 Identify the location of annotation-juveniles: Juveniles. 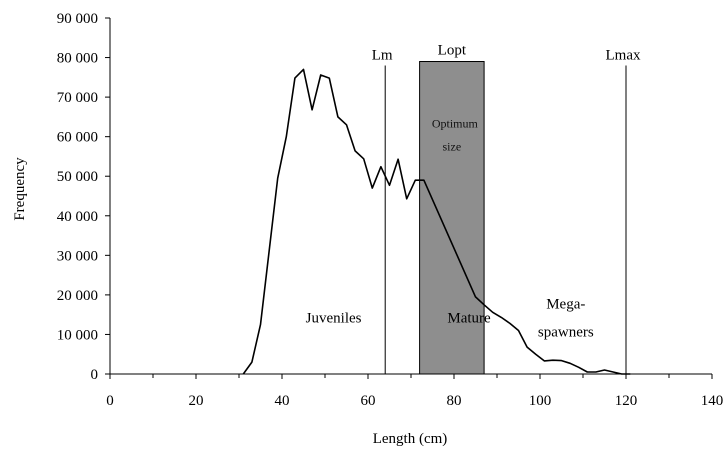
(334, 319).